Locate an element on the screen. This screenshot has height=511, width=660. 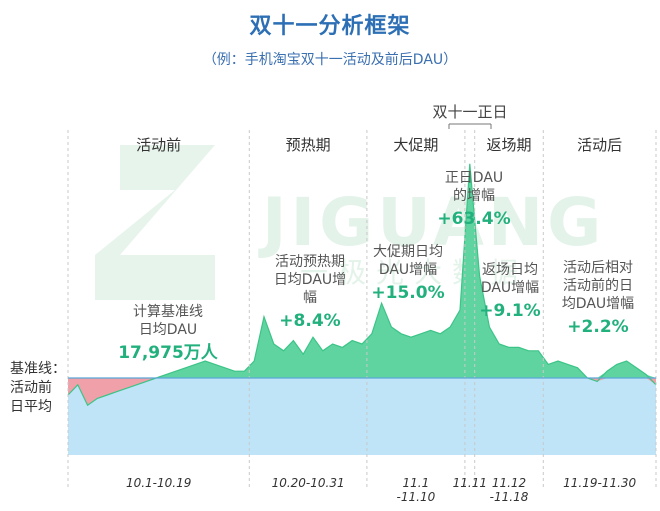
phase-names: 活动前 预热期 大促期 返场期 活动后 is located at coordinates (379, 145).